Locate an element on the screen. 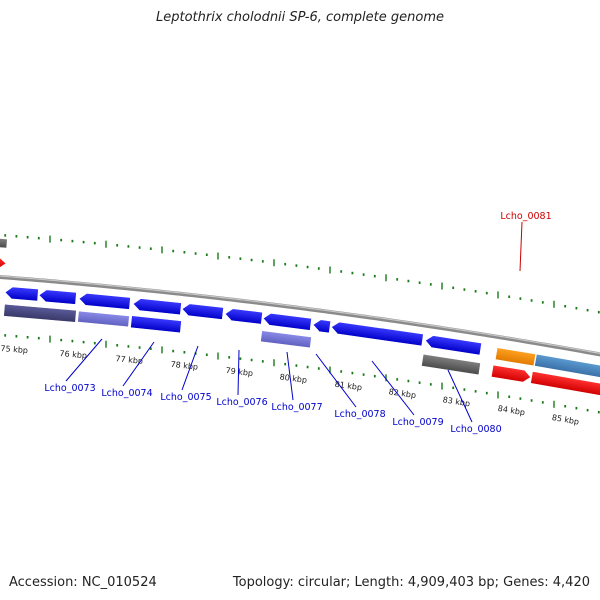  feature-steelblue is located at coordinates (567, 366).